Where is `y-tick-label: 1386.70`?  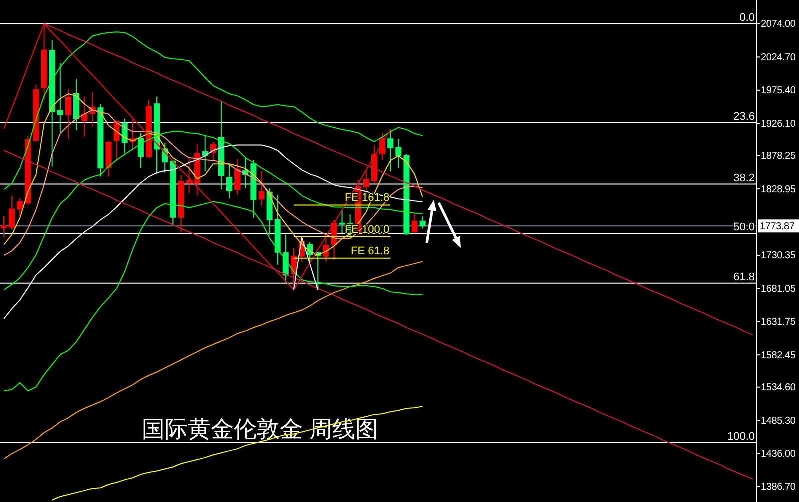 y-tick-label: 1386.70 is located at coordinates (778, 488).